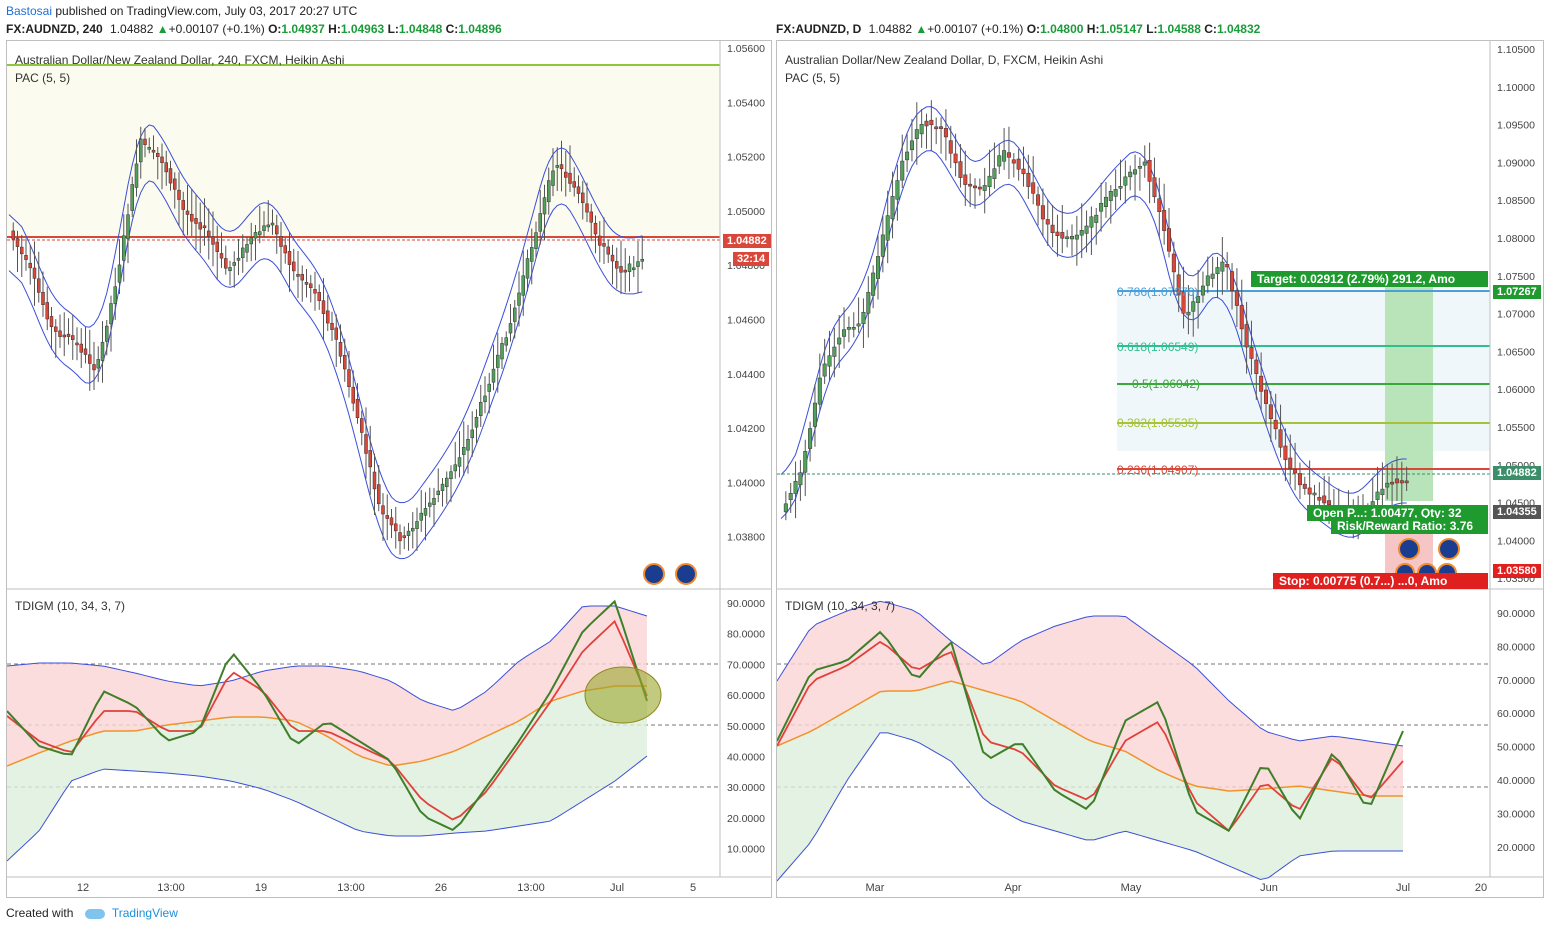 This screenshot has width=1548, height=932. I want to click on fib-label-0786: 0.786(1.07270), so click(1158, 292).